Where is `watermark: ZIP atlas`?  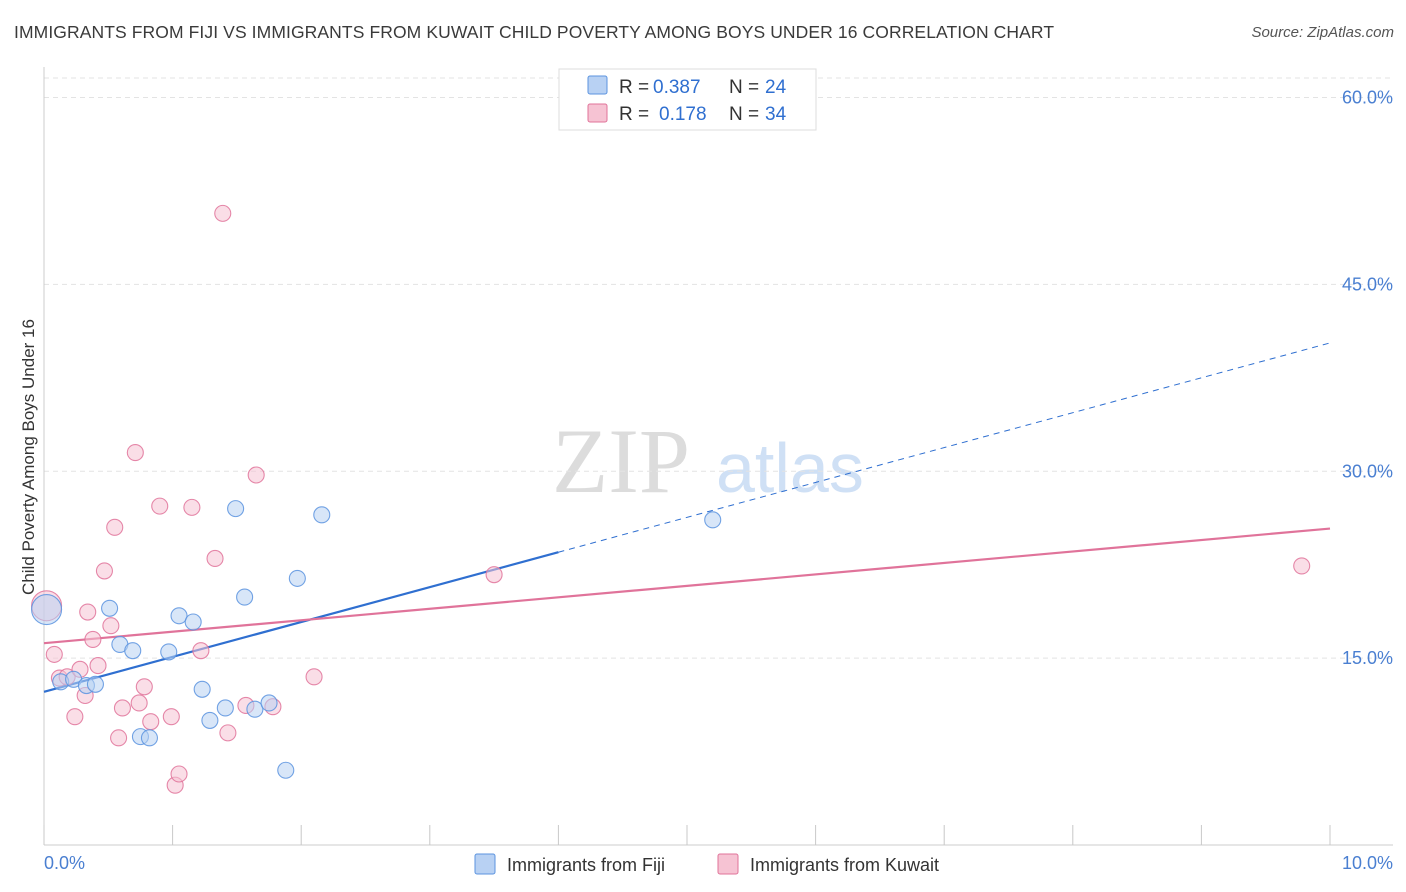 watermark: ZIP atlas is located at coordinates (708, 461).